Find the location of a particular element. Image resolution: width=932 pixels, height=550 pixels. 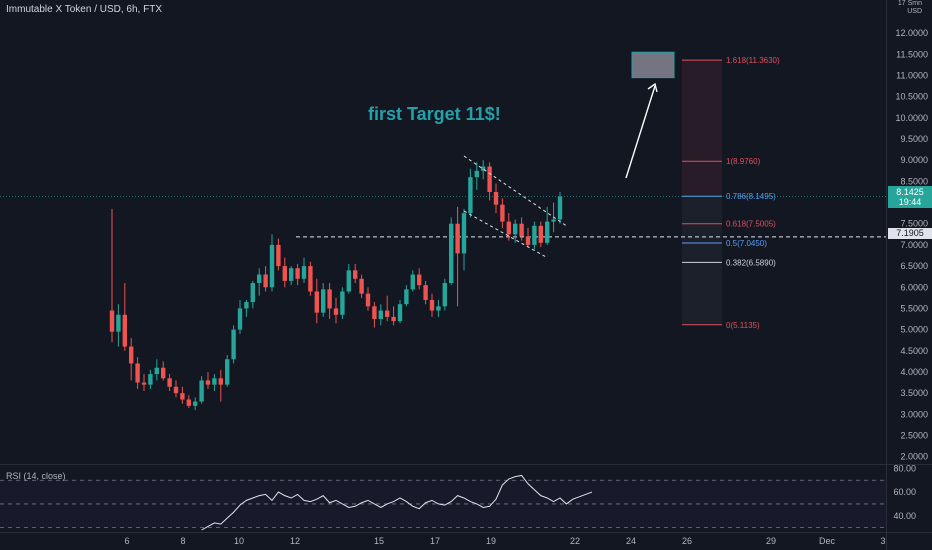

current-price-tag: 8.1425 19:44 is located at coordinates (910, 197).